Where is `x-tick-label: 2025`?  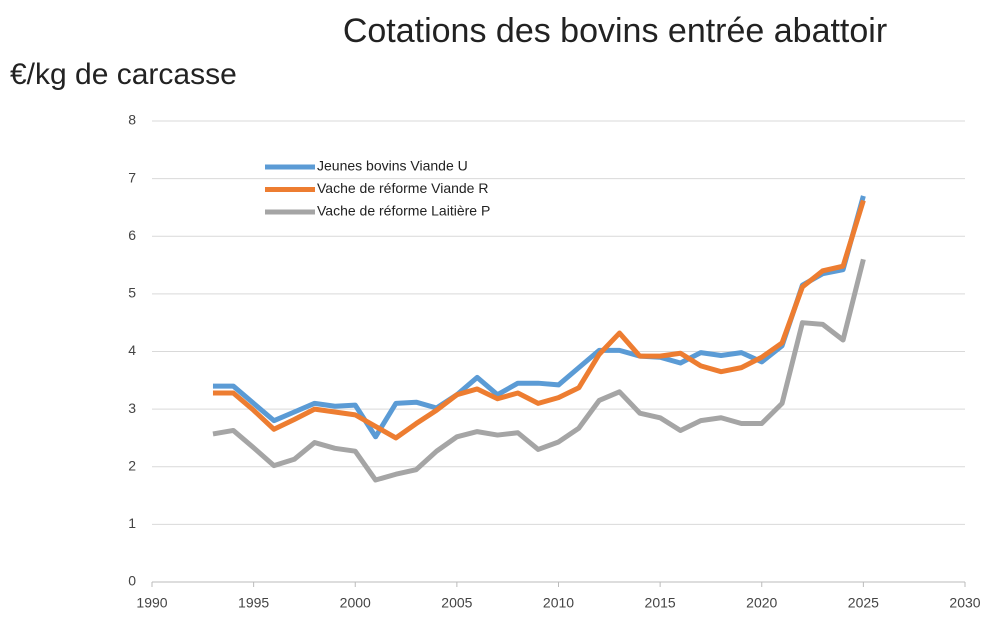
x-tick-label: 2025 is located at coordinates (863, 603).